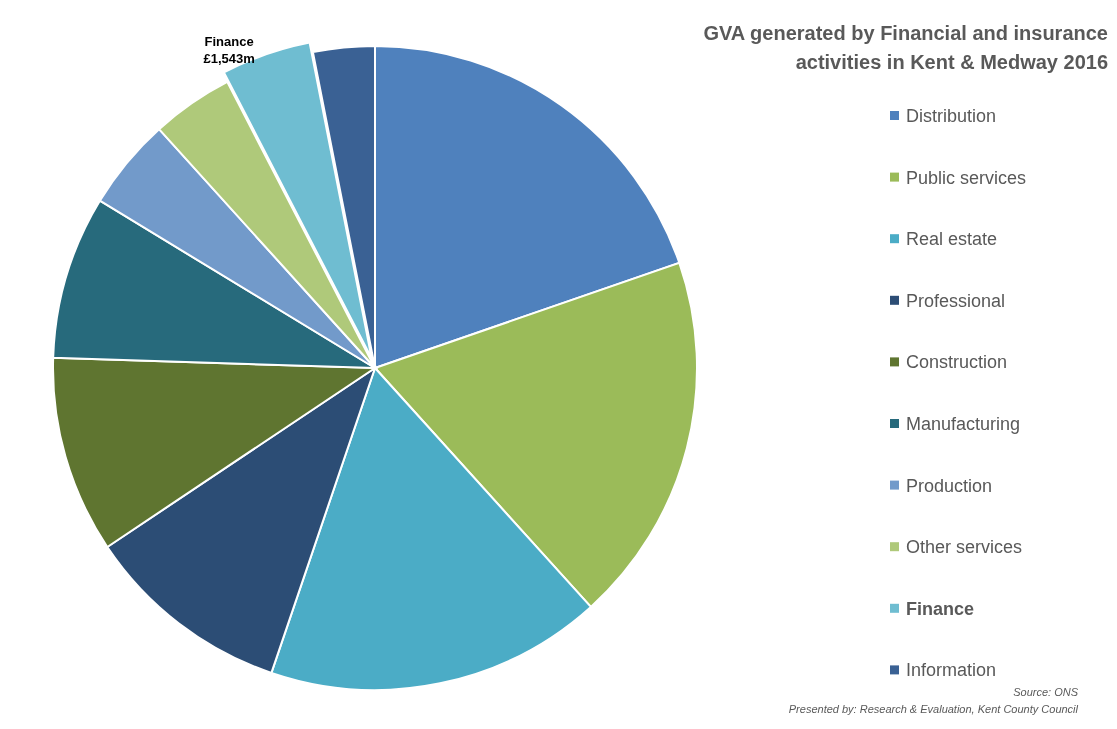 The height and width of the screenshot is (729, 1117). Describe the element at coordinates (957, 362) in the screenshot. I see `legend-label: Construction` at that location.